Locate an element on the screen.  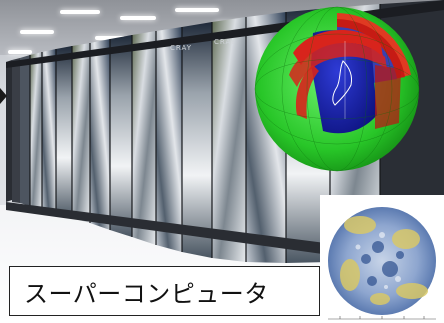
island-outline is located at coordinates (342, 83).